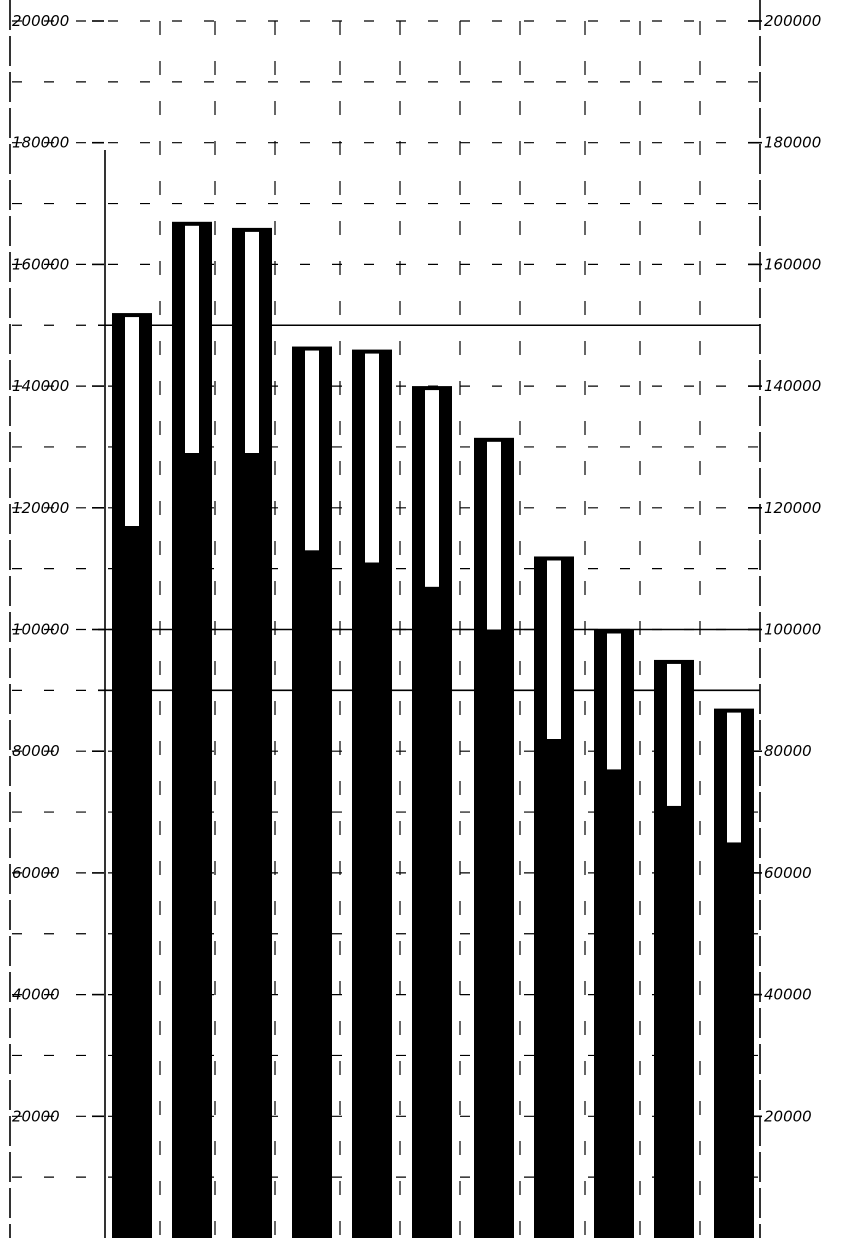 The width and height of the screenshot is (851, 1238). Describe the element at coordinates (792, 386) in the screenshot. I see `right-tick-label: 140000` at that location.